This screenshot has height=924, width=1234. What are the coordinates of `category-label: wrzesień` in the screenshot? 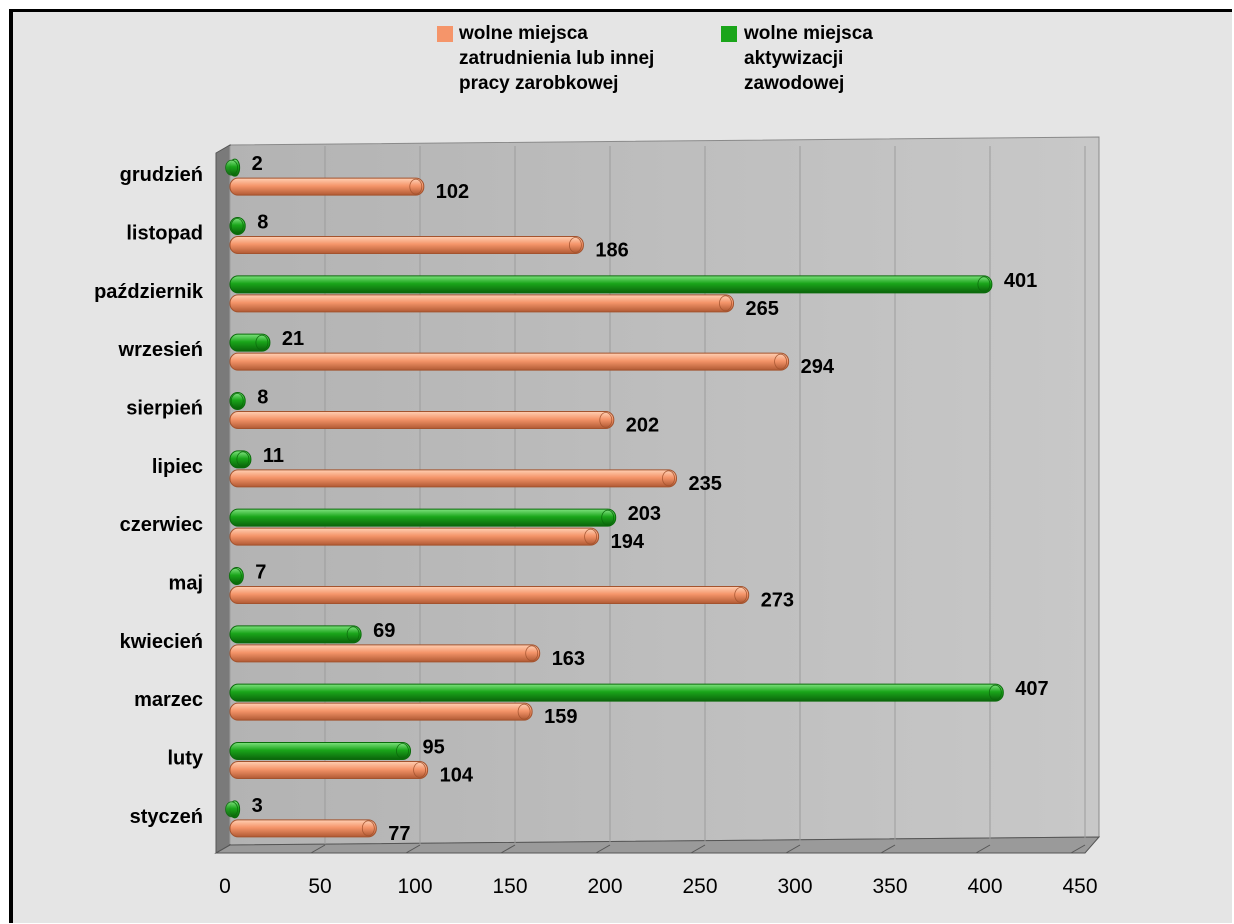 It's located at (160, 350).